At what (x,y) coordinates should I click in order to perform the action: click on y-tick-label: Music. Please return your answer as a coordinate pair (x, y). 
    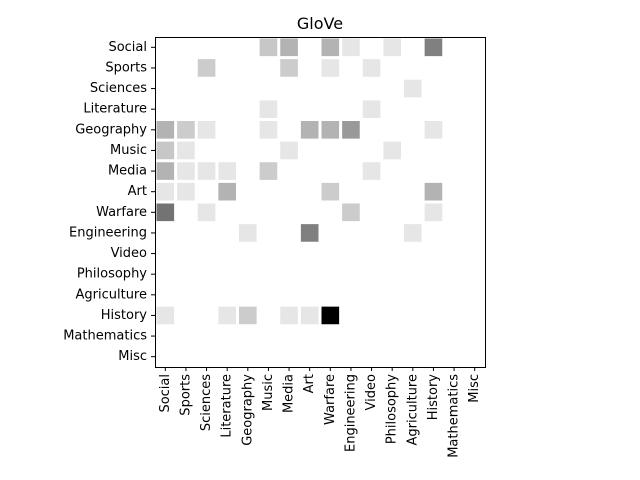
    Looking at the image, I should click on (128, 150).